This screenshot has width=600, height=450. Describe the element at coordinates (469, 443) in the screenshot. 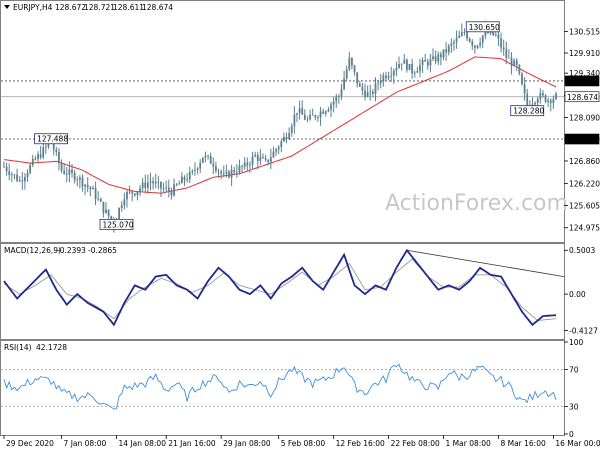

I see `x-tick-label-8: 1 Mar 08:00` at that location.